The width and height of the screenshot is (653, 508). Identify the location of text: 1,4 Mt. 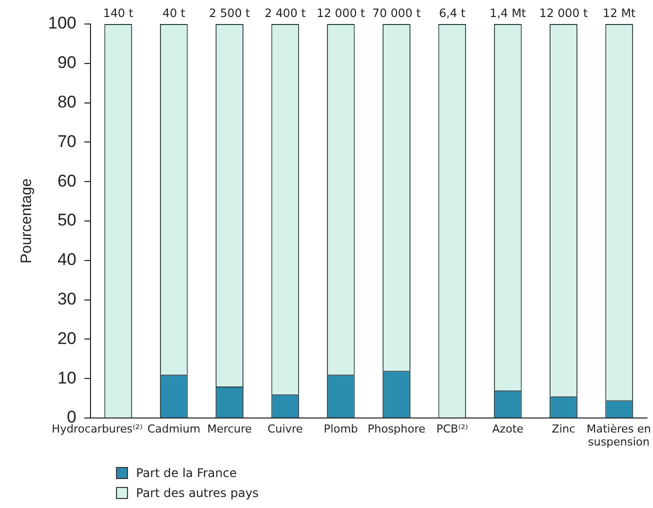
(508, 13).